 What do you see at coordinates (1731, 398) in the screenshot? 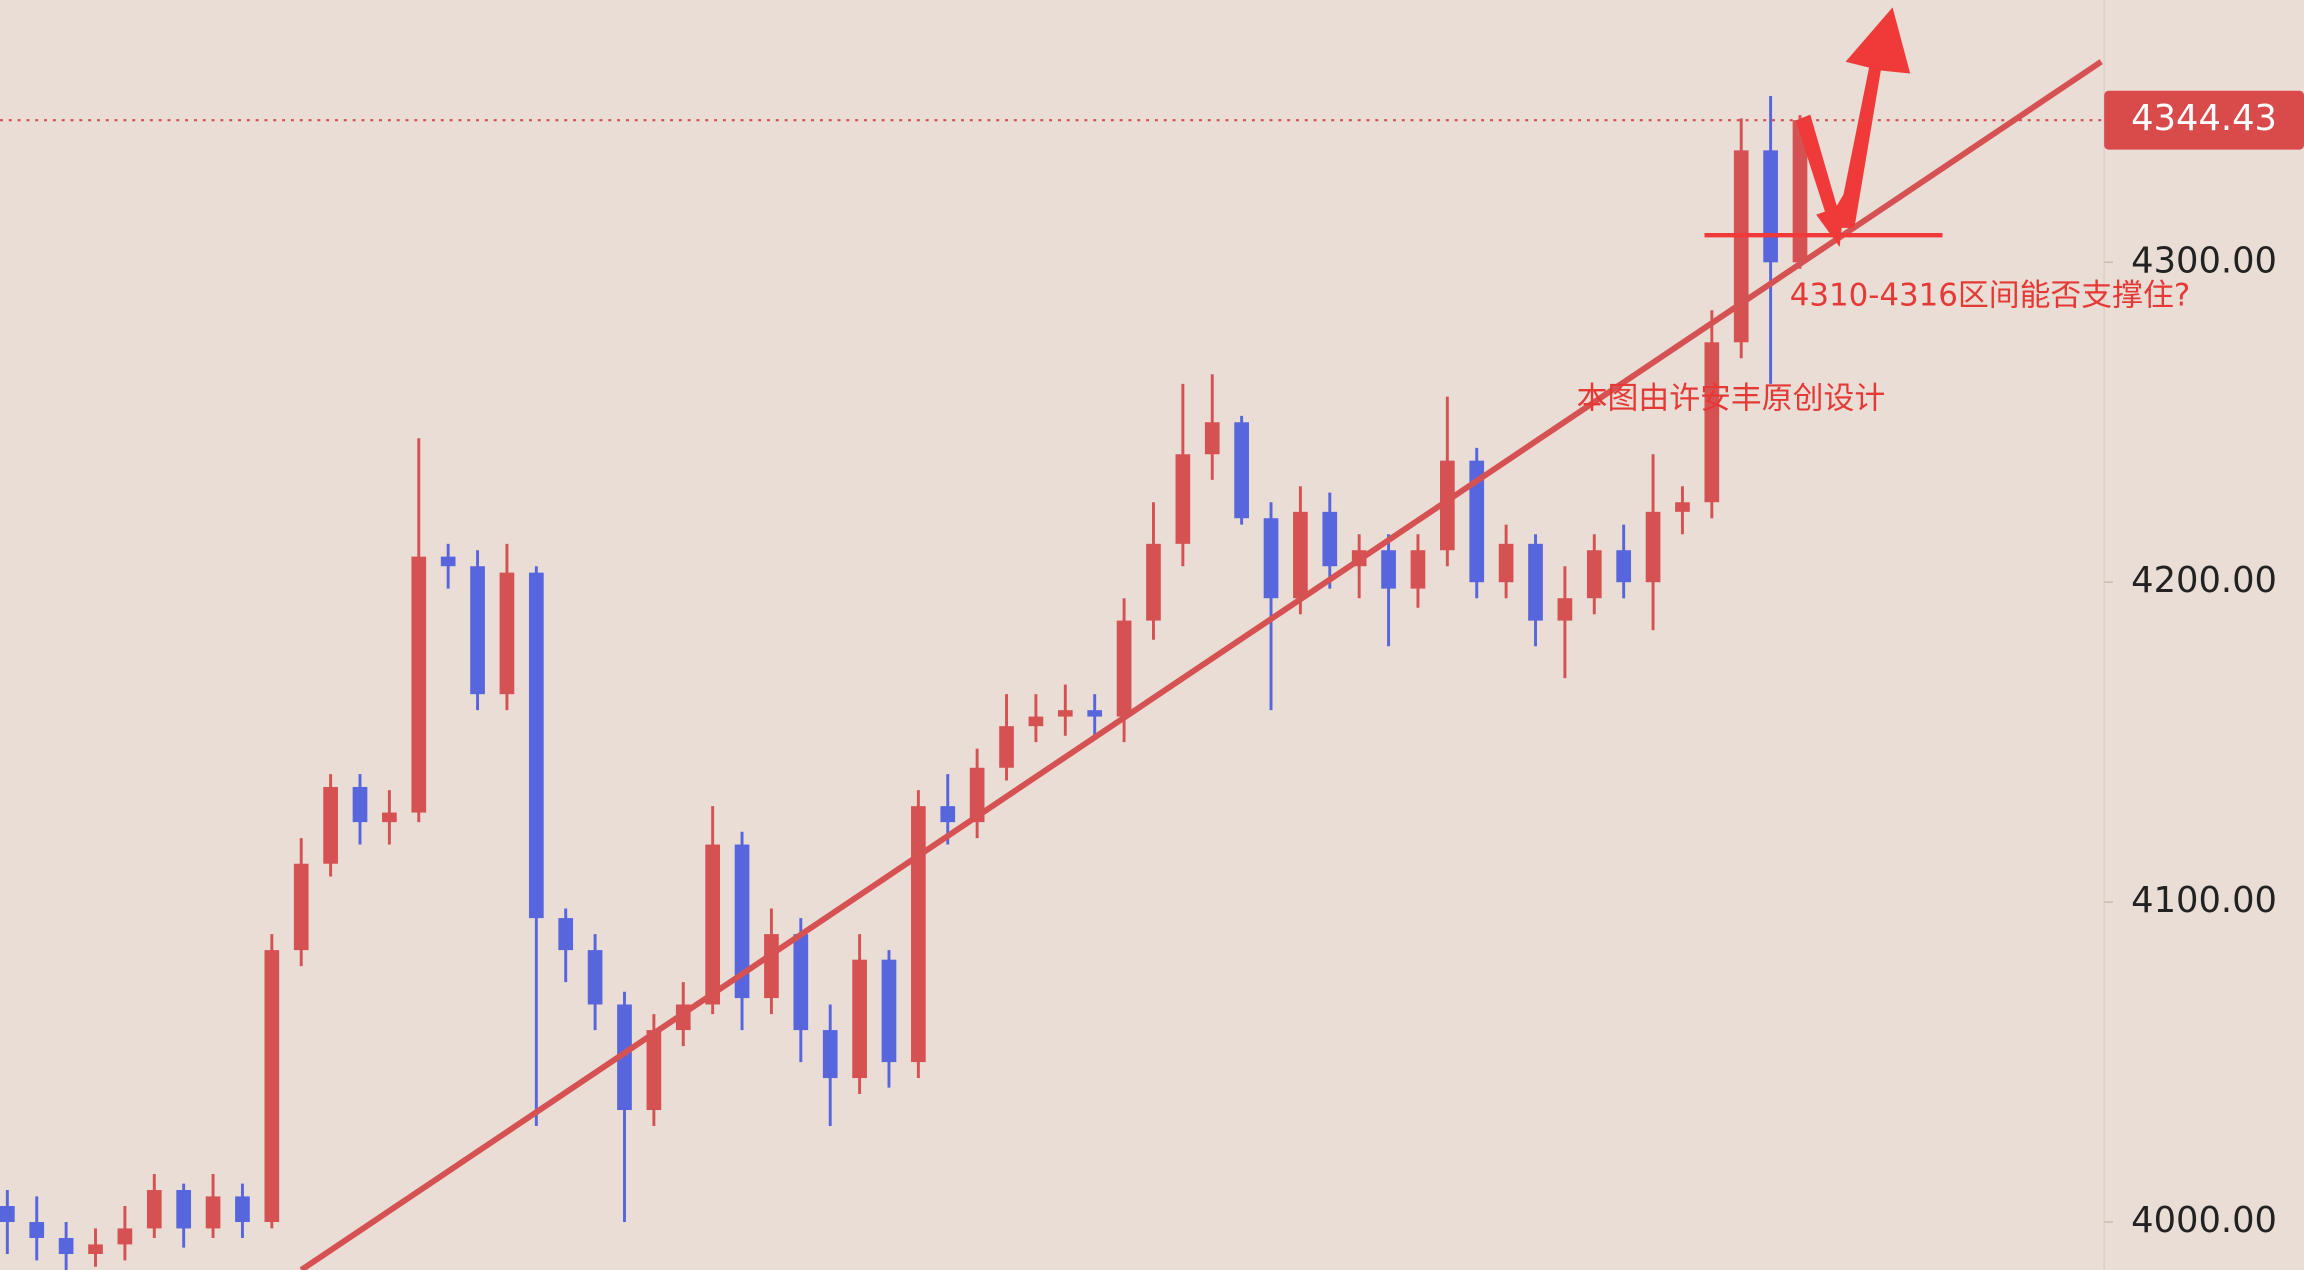
I see `annotation: 本图由许安丰原创设计` at bounding box center [1731, 398].